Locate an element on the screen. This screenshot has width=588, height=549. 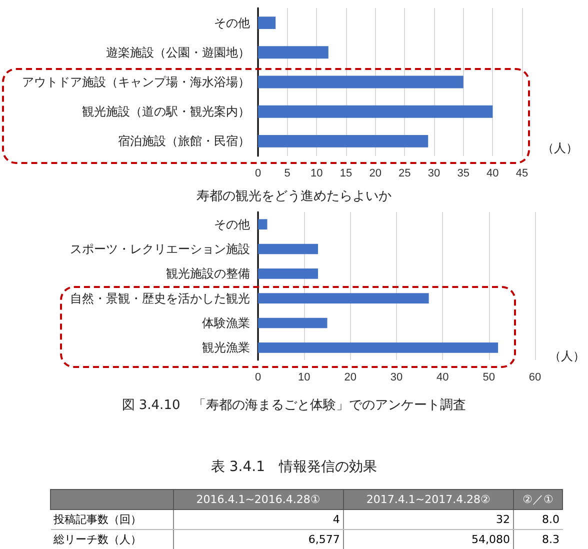
y-tick-label: 宿泊施設（旅館・民宿） is located at coordinates (184, 141).